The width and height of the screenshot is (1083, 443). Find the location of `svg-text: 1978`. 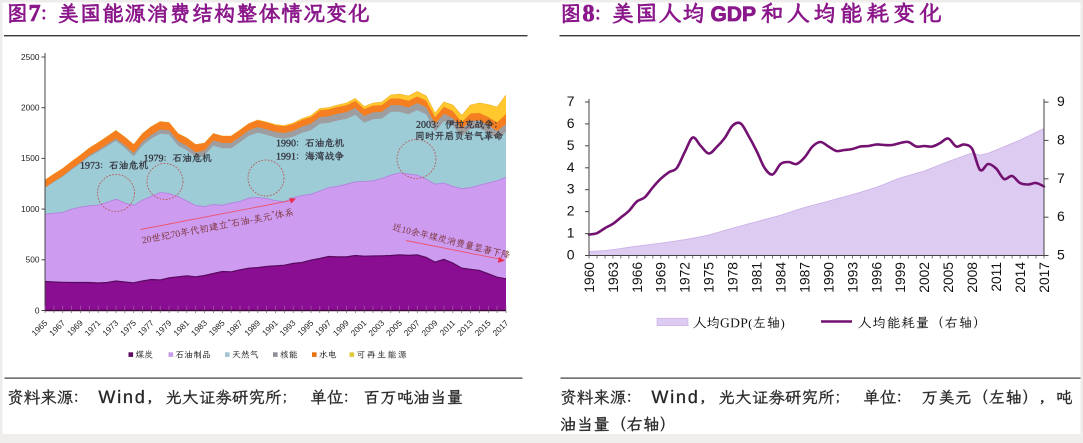

svg-text: 1978 is located at coordinates (733, 277).